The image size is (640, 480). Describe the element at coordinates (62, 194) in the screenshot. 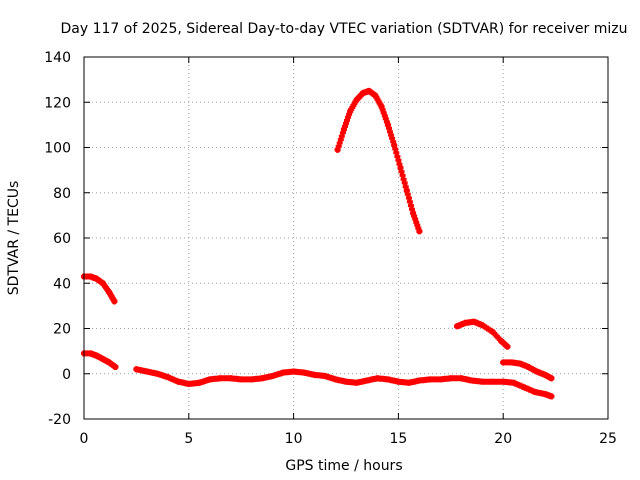

I see `y-tick-label: 80` at that location.